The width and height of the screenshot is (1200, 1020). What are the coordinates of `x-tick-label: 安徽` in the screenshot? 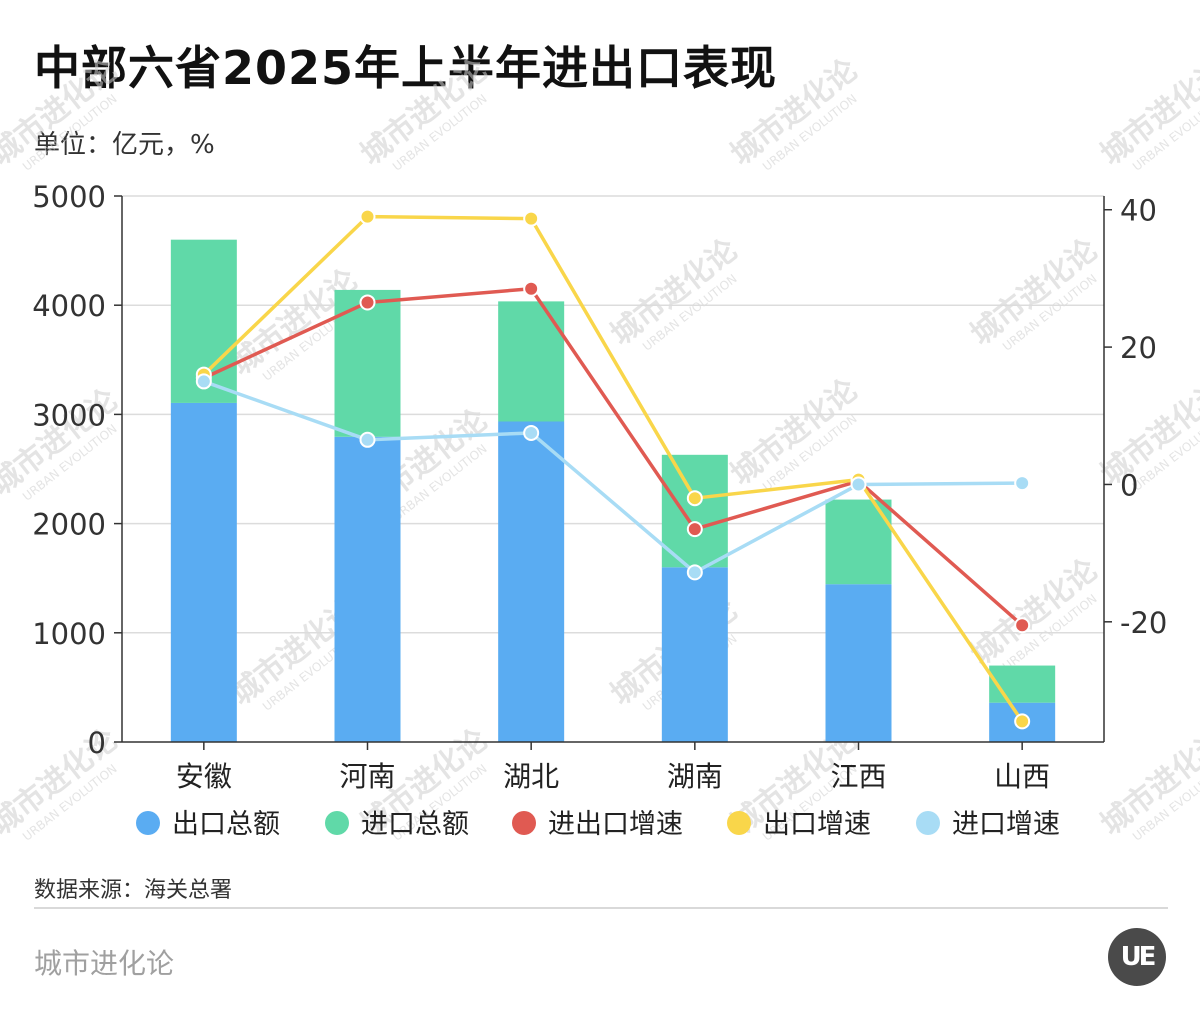 It's located at (204, 776).